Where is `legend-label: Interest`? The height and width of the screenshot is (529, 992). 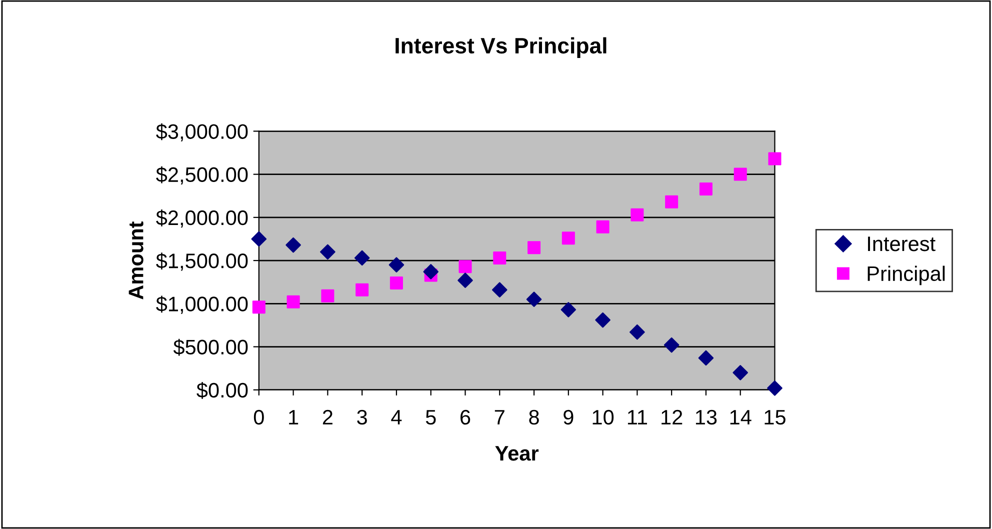 legend-label: Interest is located at coordinates (902, 244).